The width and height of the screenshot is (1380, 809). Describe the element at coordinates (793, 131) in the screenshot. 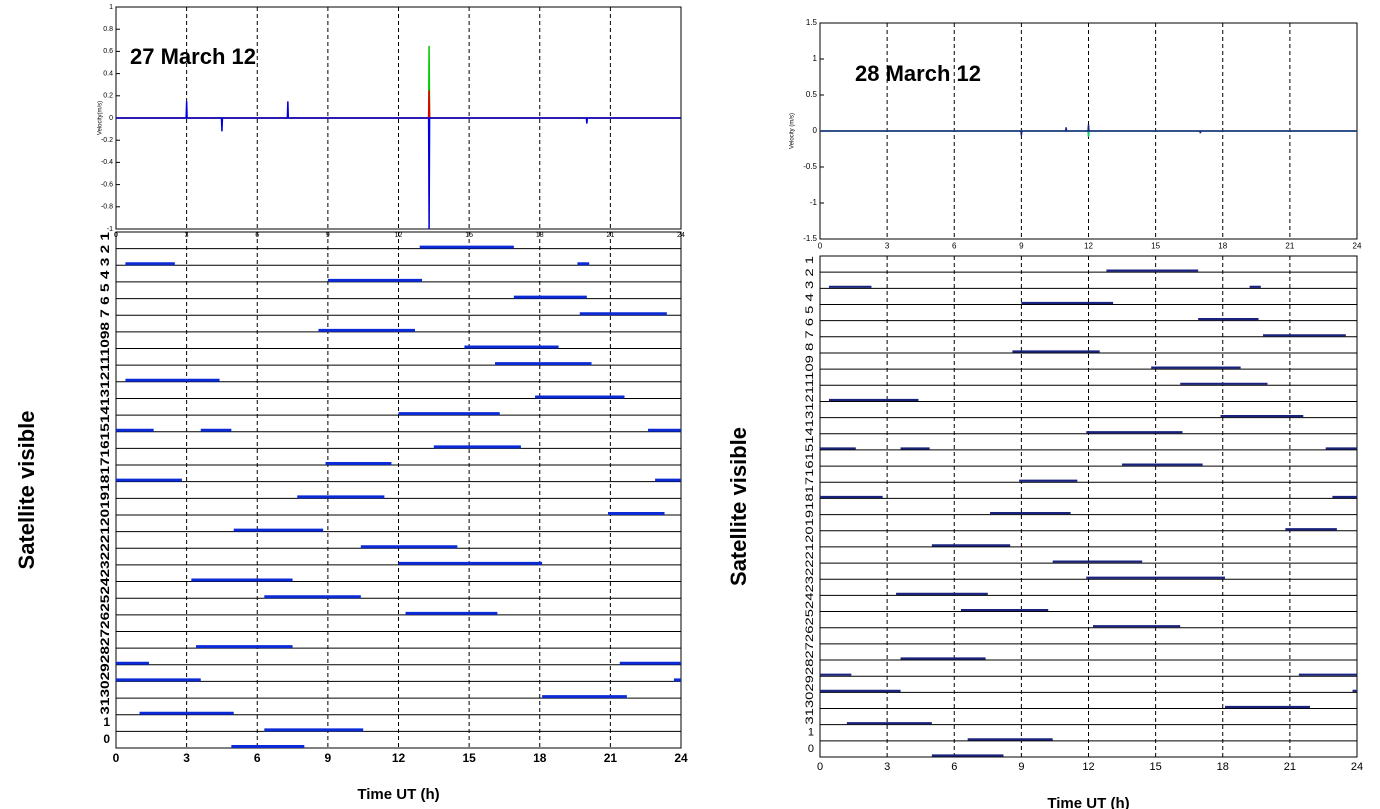

I see `y-axis-label: Velocity (m/s)` at that location.